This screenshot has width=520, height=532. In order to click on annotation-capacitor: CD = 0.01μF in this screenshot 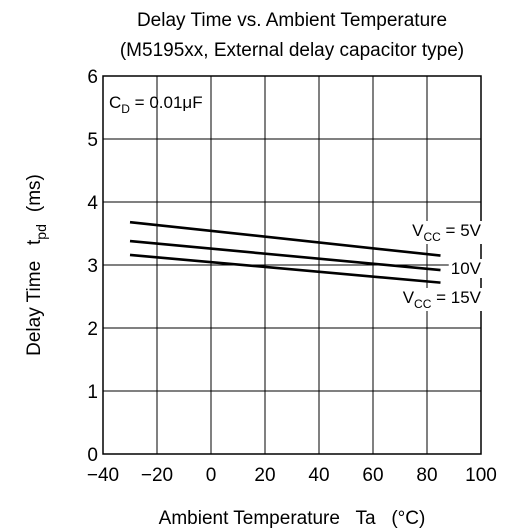, I will do `click(156, 104)`.